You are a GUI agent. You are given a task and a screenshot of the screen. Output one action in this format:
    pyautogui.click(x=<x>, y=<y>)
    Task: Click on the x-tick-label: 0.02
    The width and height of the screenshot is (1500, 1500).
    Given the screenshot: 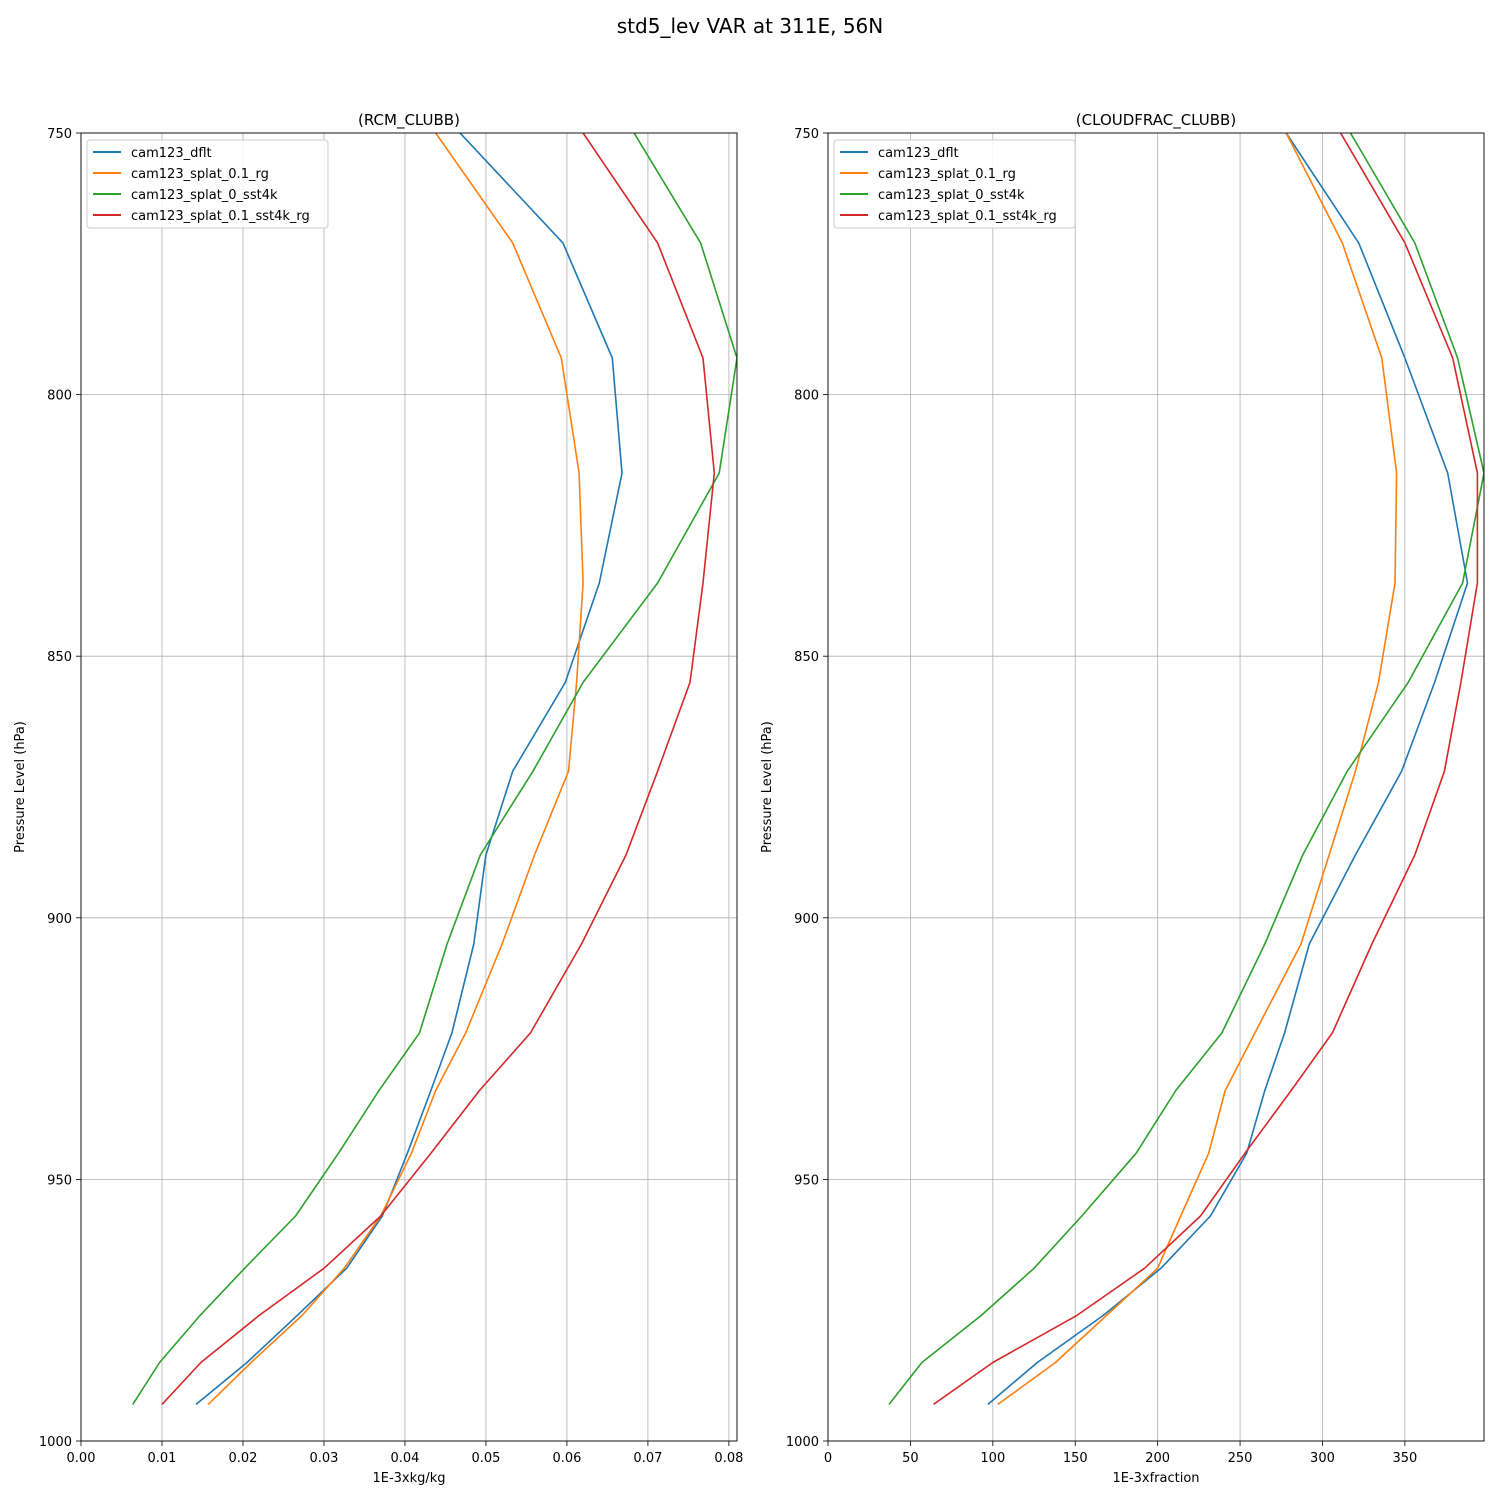 What is the action you would take?
    pyautogui.click(x=242, y=1458)
    